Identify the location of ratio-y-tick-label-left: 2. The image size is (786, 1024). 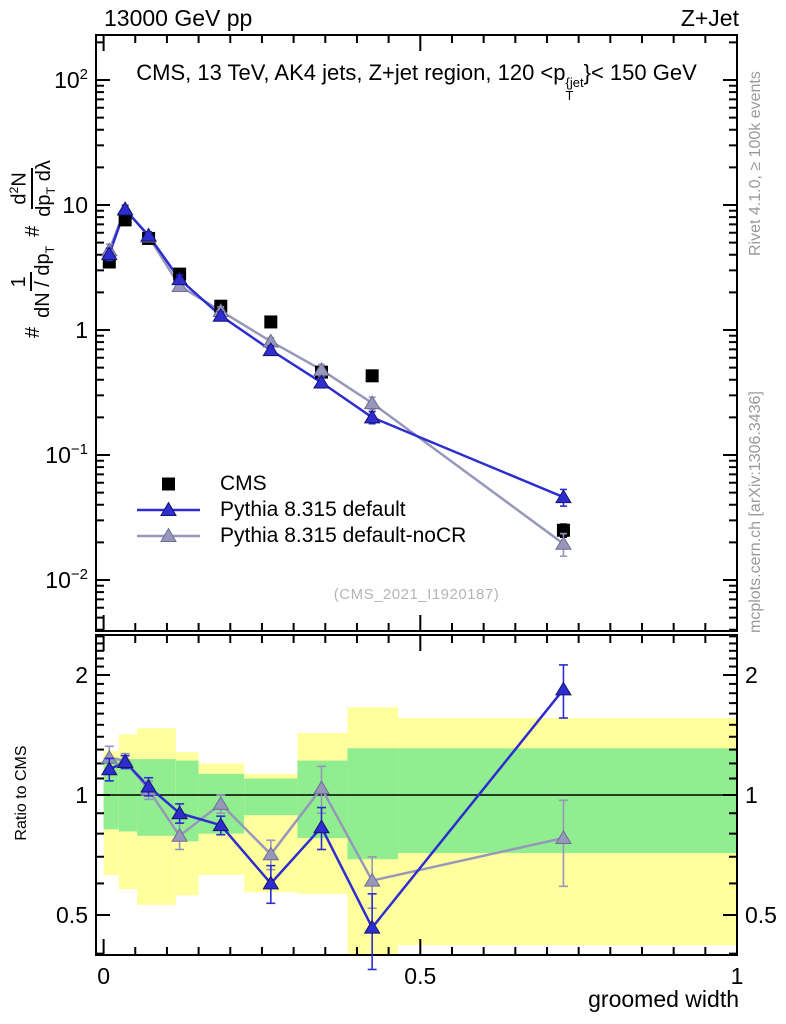
(81, 675).